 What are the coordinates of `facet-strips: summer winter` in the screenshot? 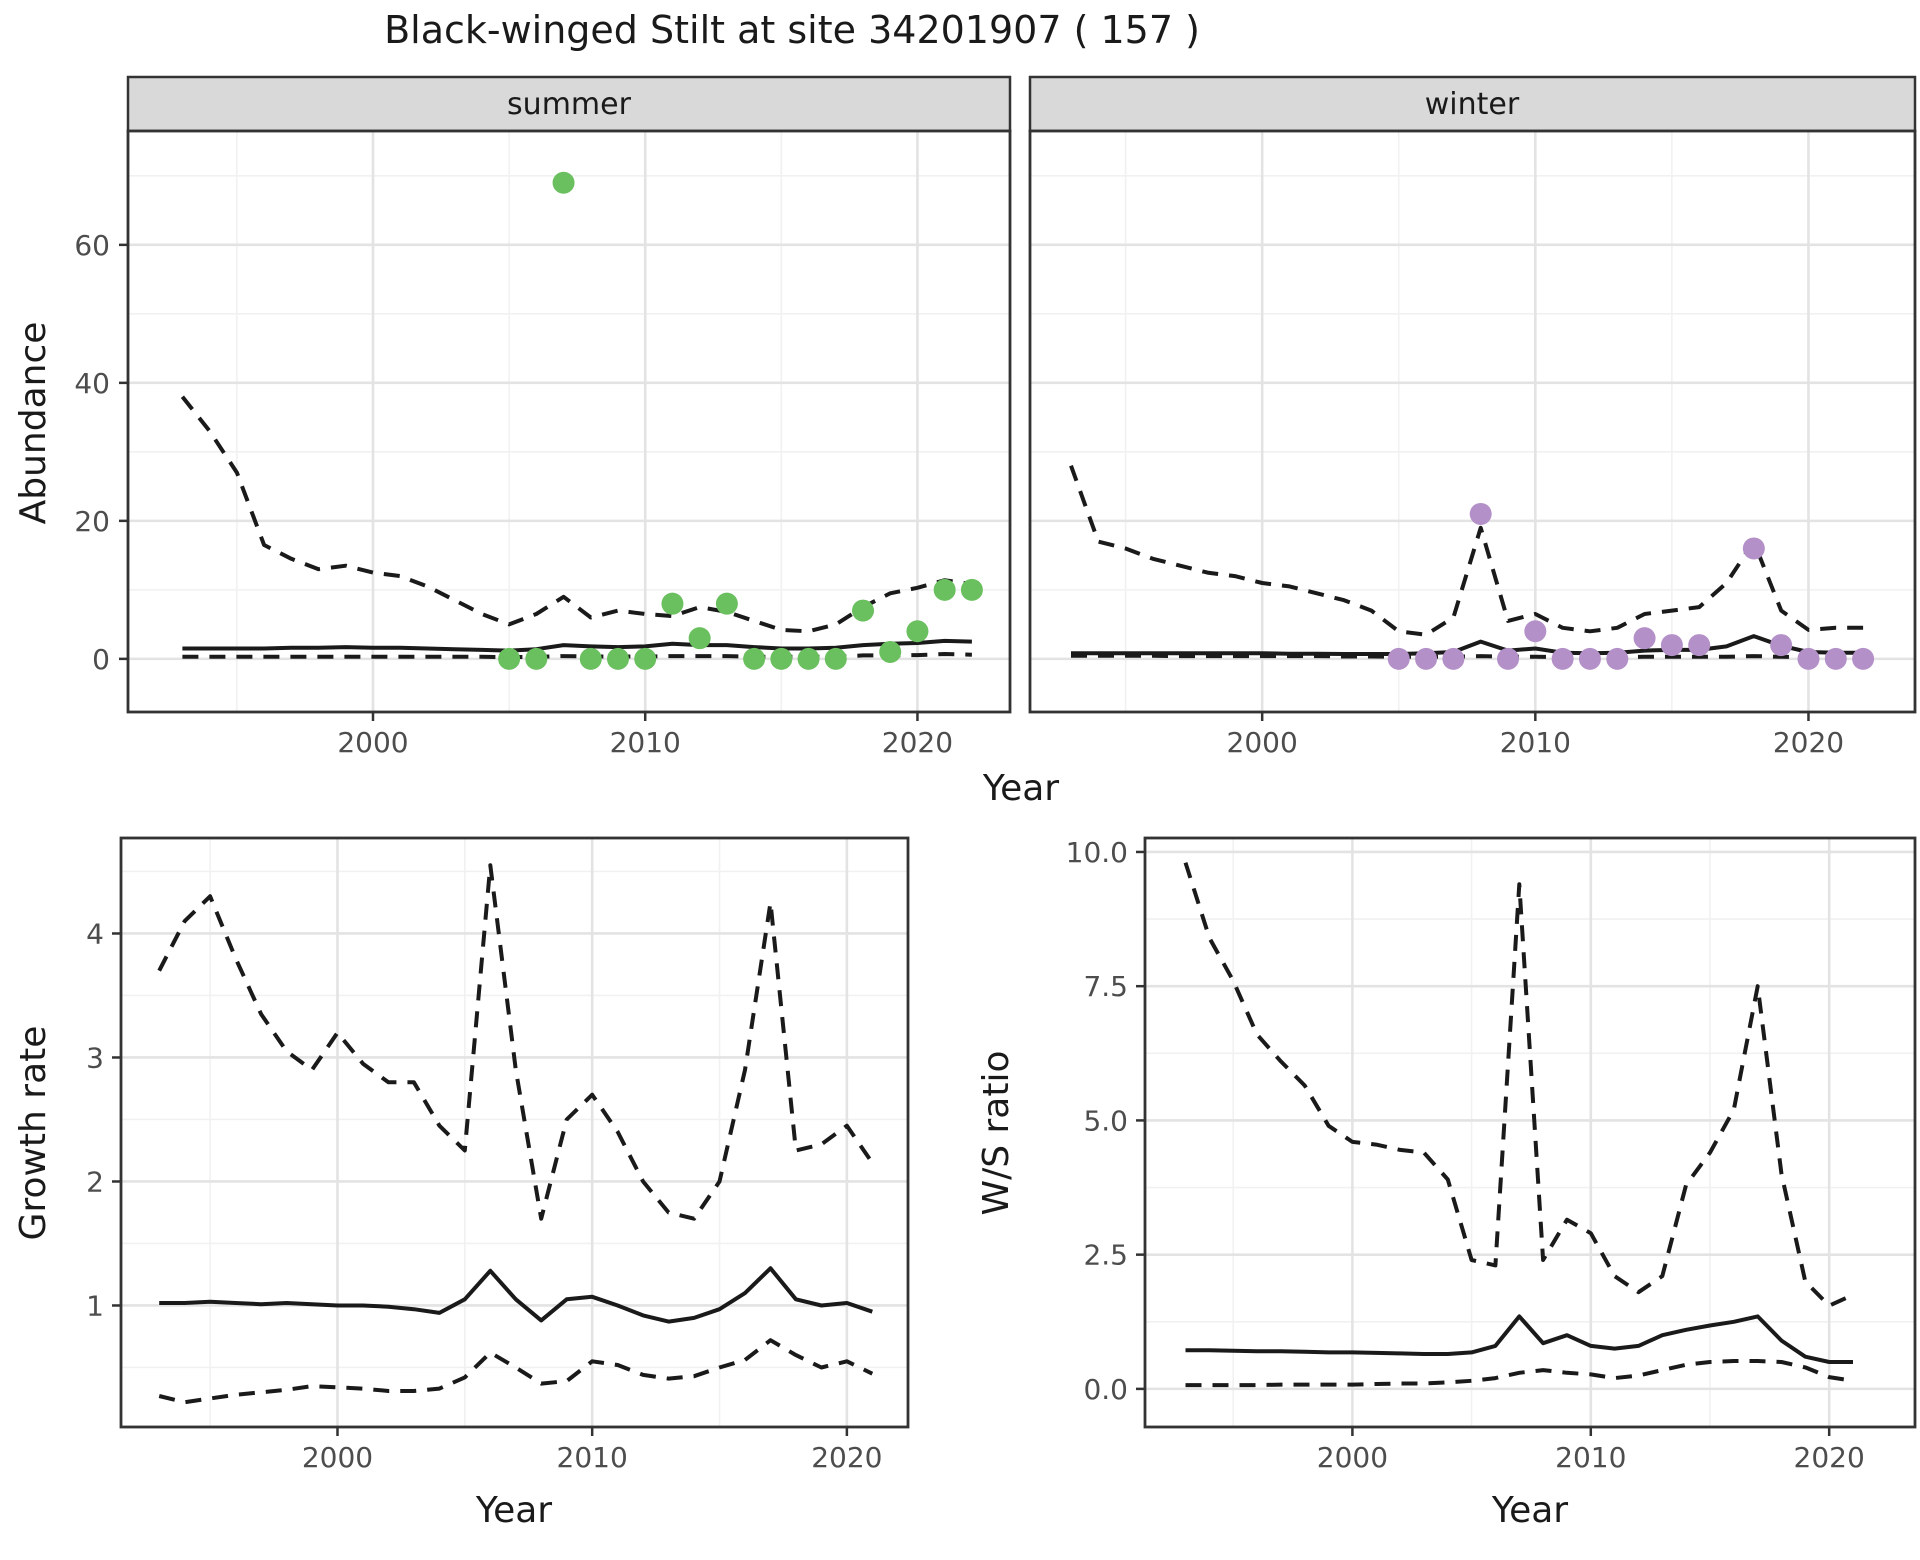 It's located at (1021, 104).